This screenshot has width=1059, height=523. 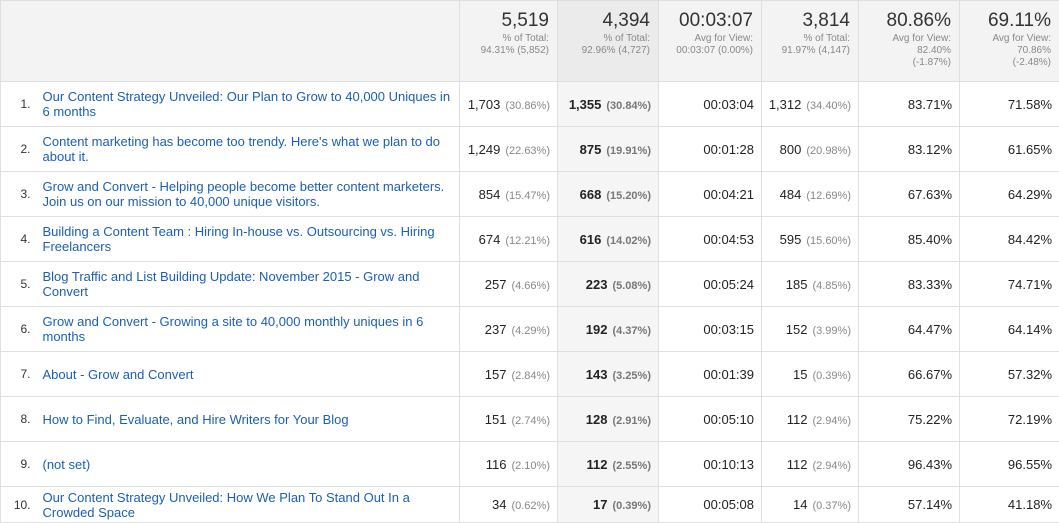 I want to click on metric-percent: (12.69%), so click(x=828, y=196).